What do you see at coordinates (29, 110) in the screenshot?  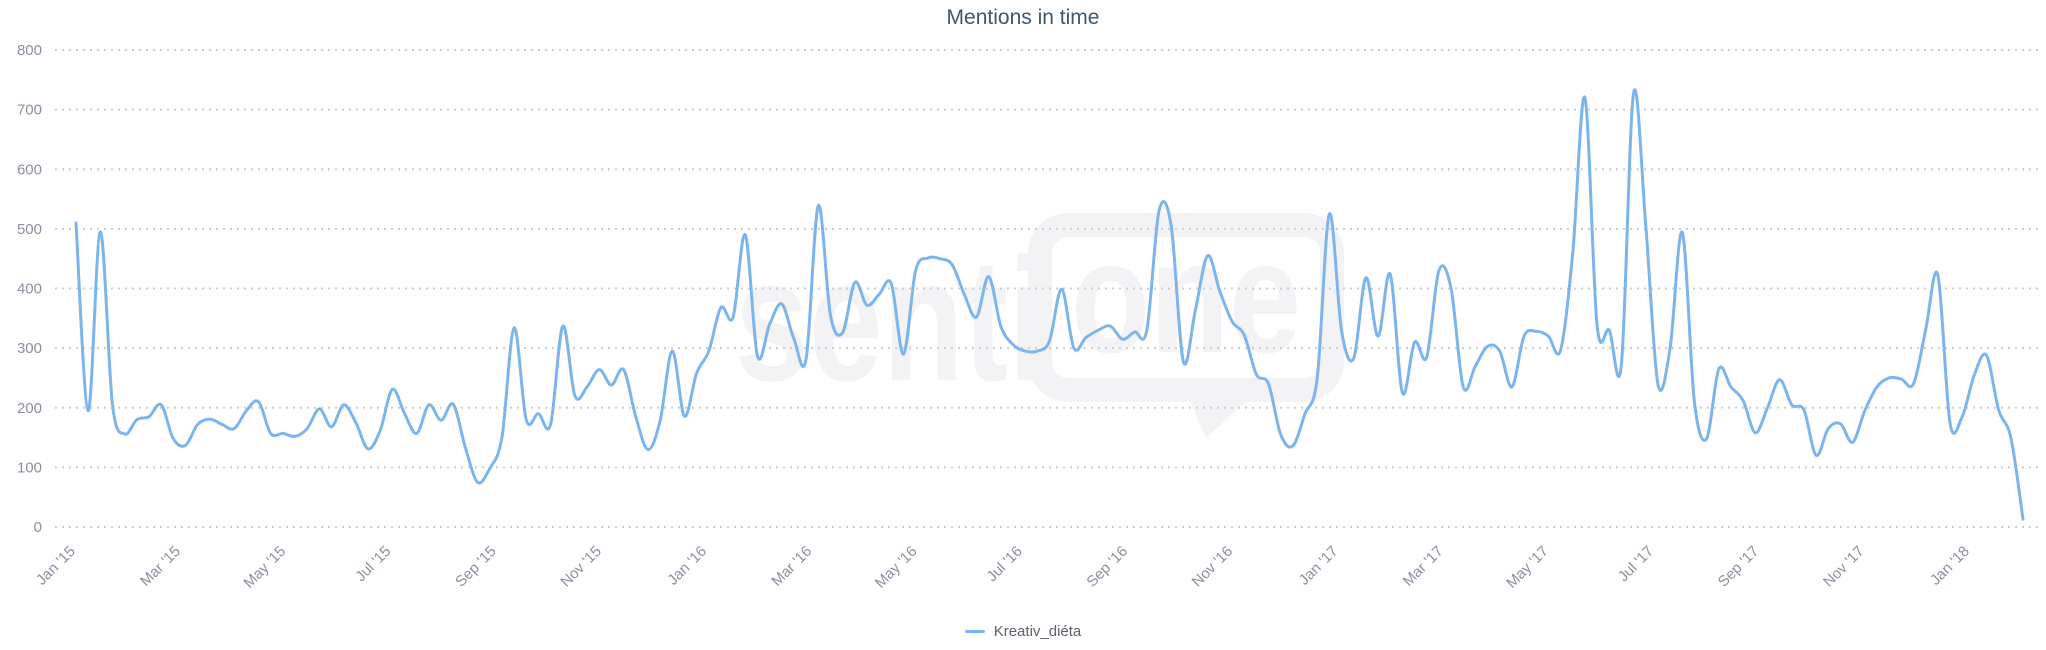 I see `y-axis-label: 700` at bounding box center [29, 110].